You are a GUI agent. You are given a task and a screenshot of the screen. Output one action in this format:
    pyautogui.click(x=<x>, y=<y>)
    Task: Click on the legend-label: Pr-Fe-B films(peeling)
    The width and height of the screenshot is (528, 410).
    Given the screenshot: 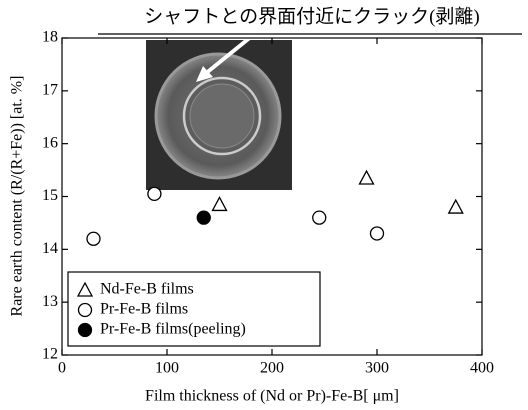 What is the action you would take?
    pyautogui.click(x=173, y=329)
    